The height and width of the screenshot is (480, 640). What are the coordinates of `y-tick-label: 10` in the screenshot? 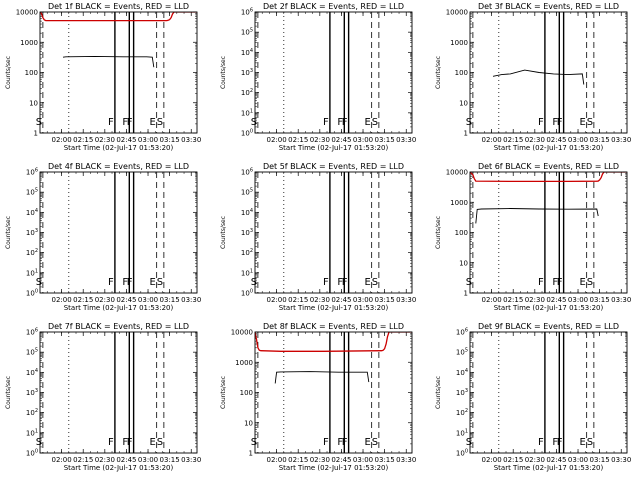 It's located at (463, 103).